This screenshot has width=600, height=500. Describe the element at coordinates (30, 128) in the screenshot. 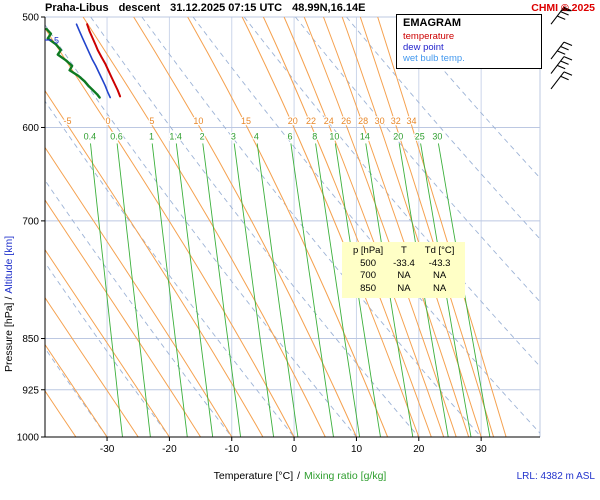

I see `pressure-tick-label: 600` at that location.